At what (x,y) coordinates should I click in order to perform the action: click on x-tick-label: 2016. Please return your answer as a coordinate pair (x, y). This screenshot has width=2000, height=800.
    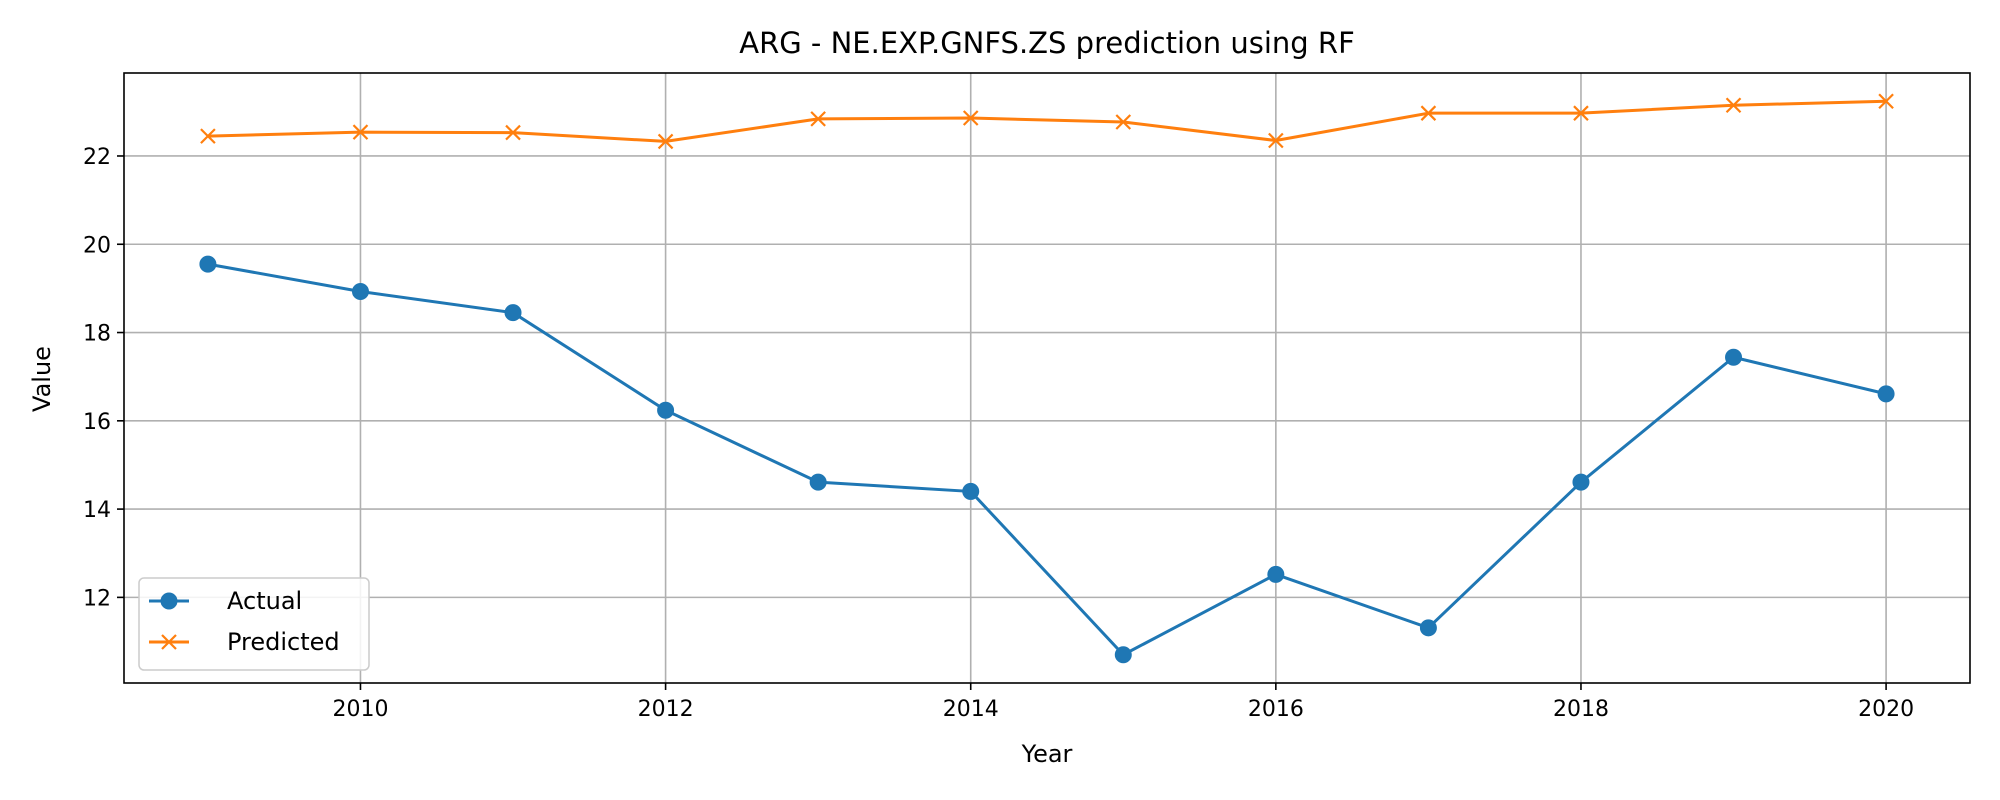
    Looking at the image, I should click on (1276, 709).